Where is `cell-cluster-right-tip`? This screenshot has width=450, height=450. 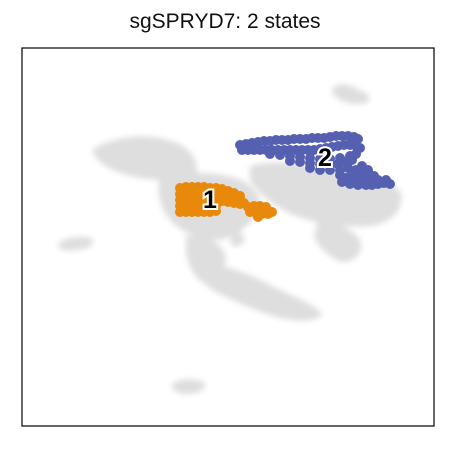 cell-cluster-right-tip is located at coordinates (389, 194).